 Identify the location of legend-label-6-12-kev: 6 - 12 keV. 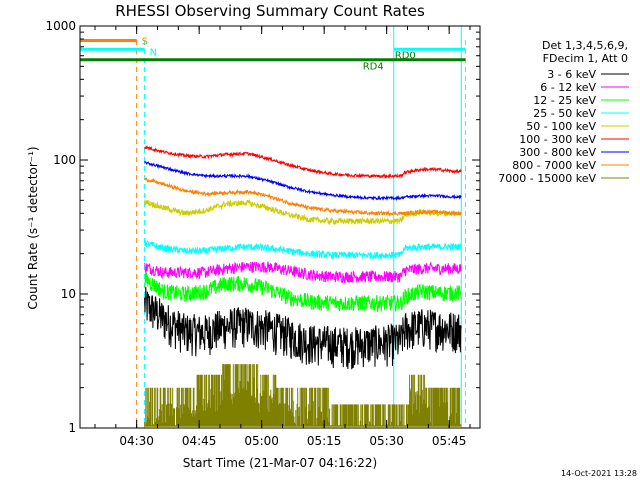
(568, 87).